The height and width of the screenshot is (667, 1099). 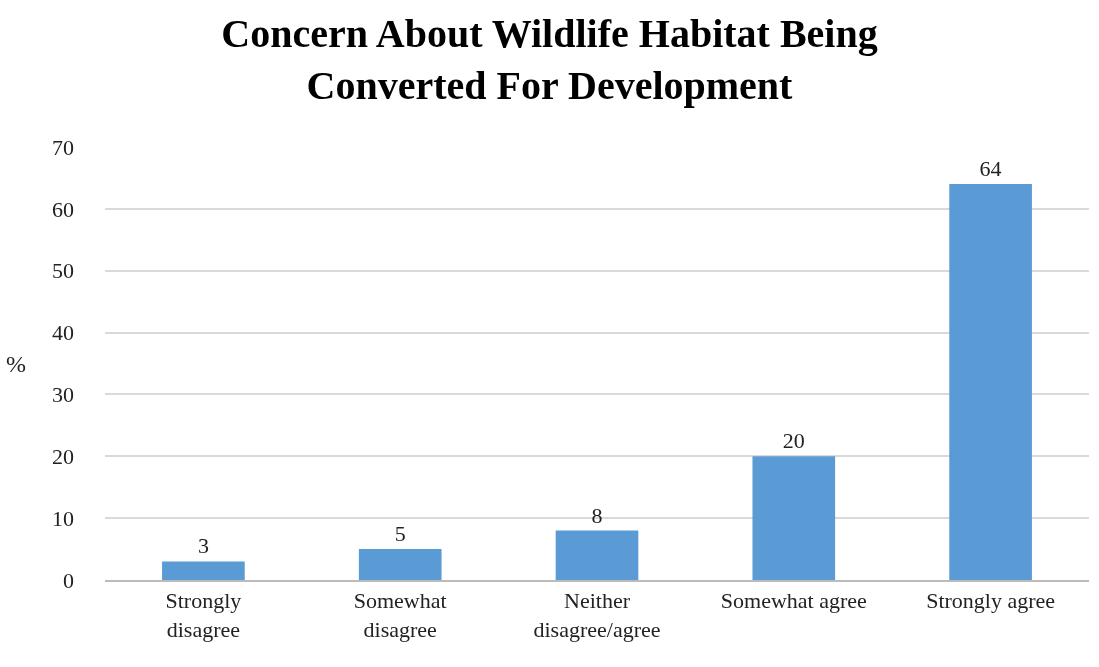 What do you see at coordinates (16, 364) in the screenshot?
I see `y-axis-title: %` at bounding box center [16, 364].